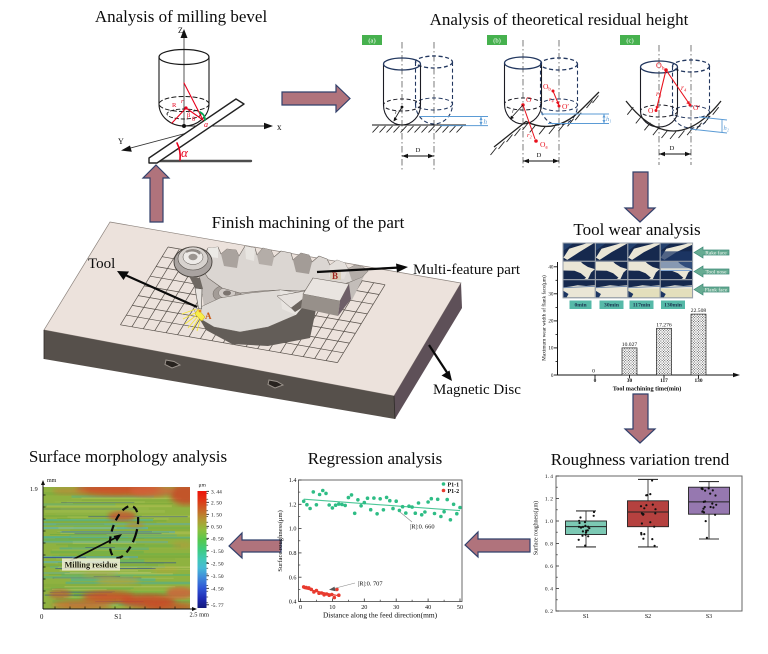  What do you see at coordinates (216, 528) in the screenshot?
I see `svg-text: 0. 50` at bounding box center [216, 528].